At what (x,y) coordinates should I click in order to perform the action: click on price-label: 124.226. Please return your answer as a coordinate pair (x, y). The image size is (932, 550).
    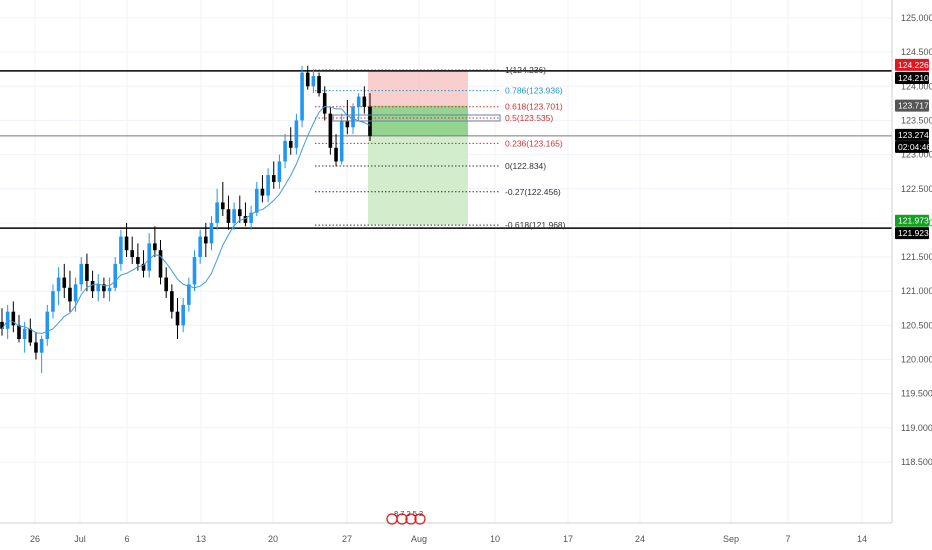
    Looking at the image, I should click on (912, 64).